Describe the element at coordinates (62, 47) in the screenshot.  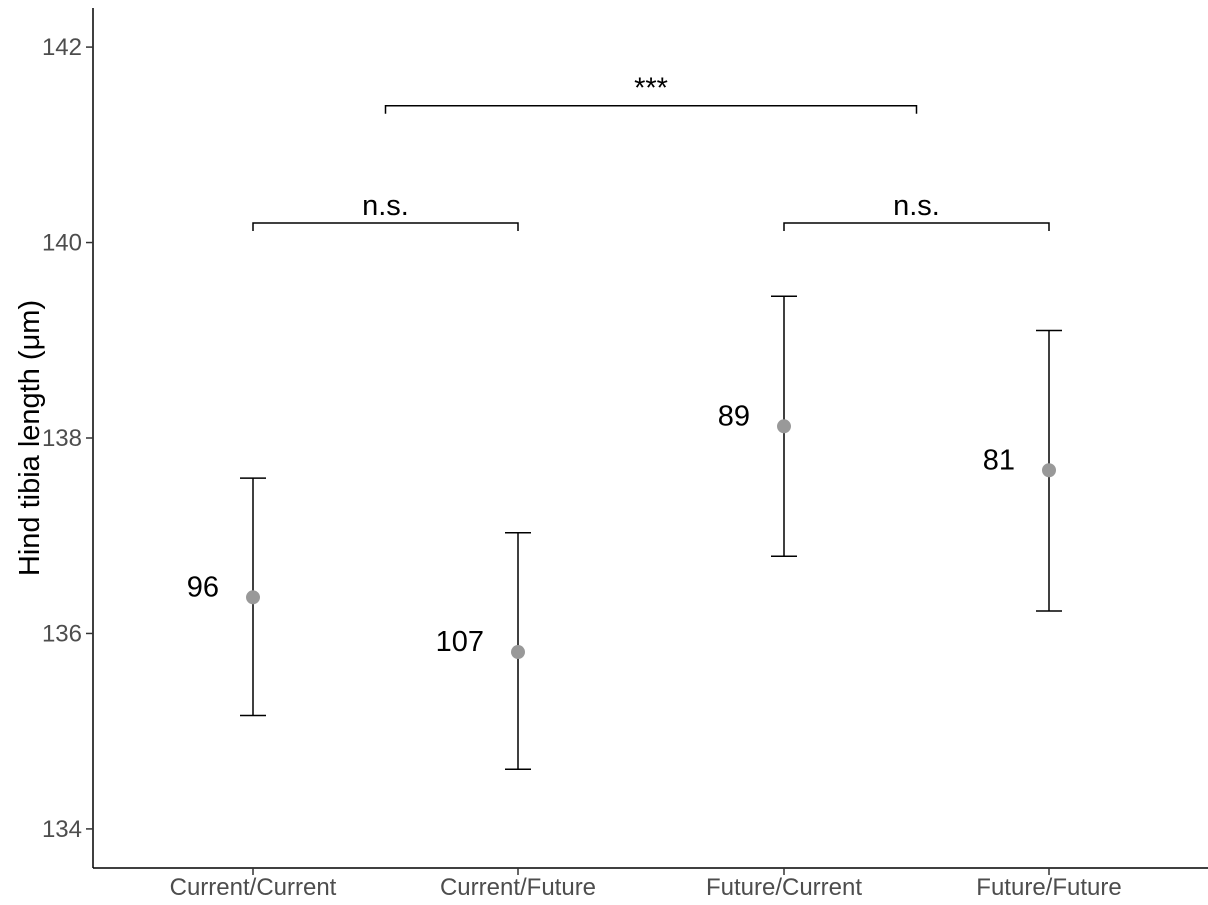
I see `y-tick-label: 142` at that location.